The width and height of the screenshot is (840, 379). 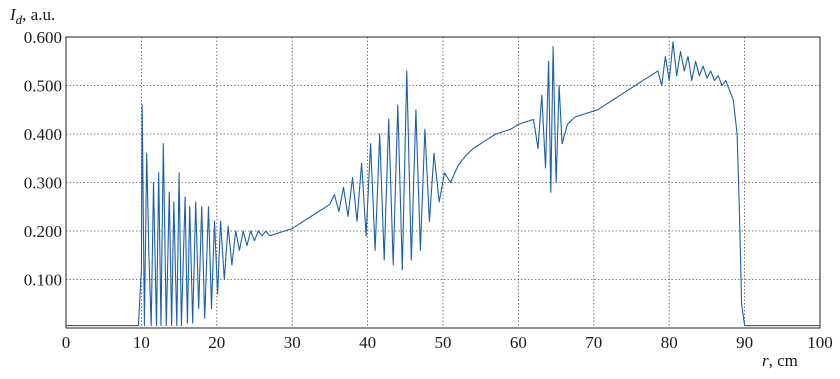 I want to click on x-tick-label: 40, so click(x=367, y=342).